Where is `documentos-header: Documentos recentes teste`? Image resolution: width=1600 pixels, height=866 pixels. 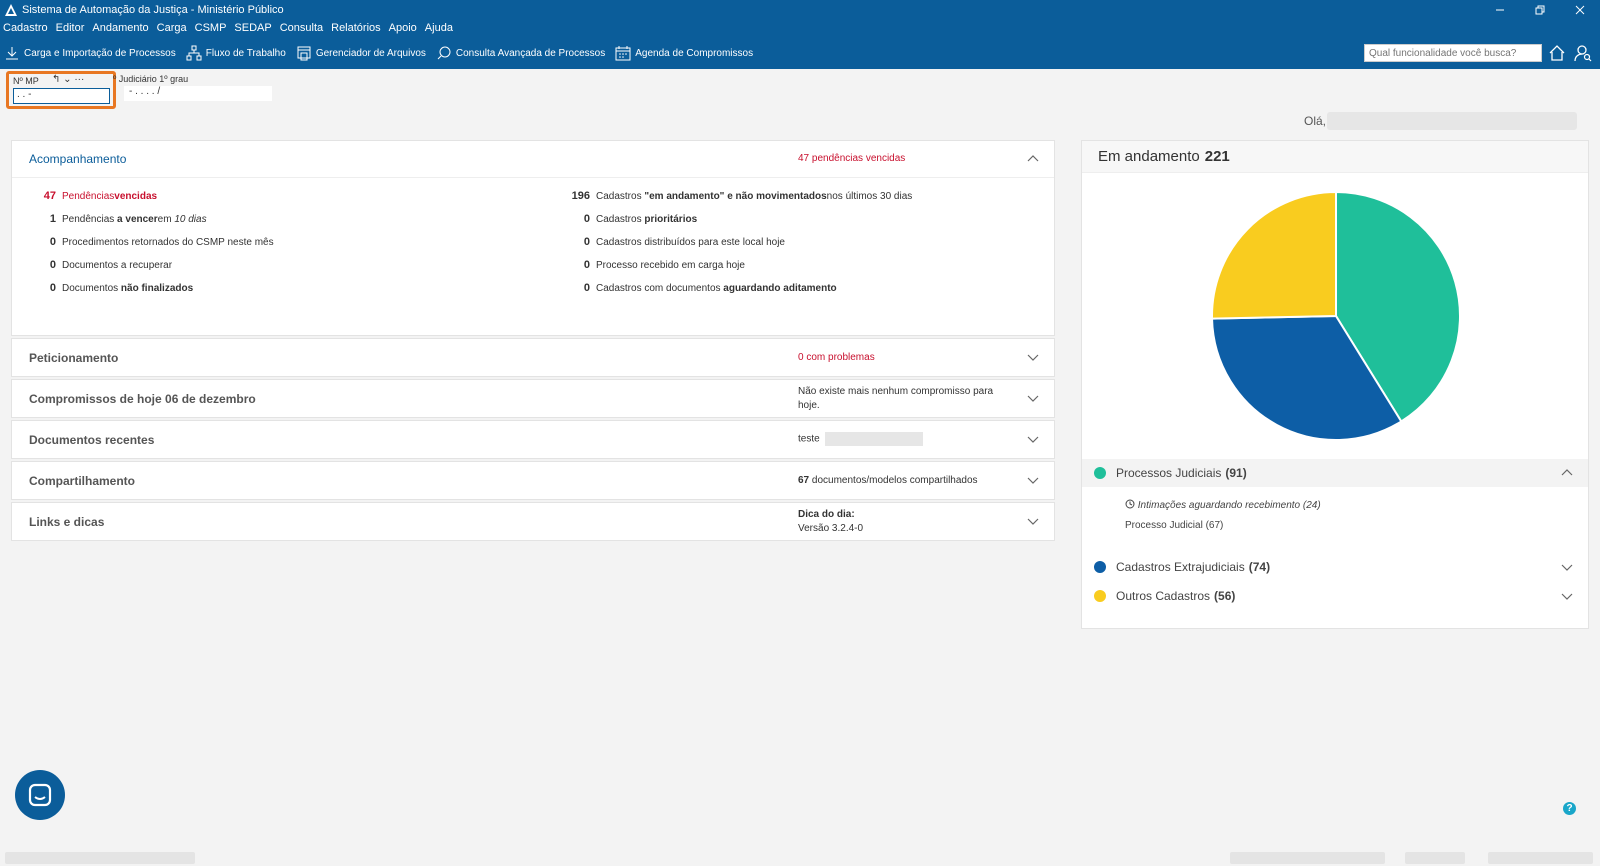 documentos-header: Documentos recentes teste is located at coordinates (533, 439).